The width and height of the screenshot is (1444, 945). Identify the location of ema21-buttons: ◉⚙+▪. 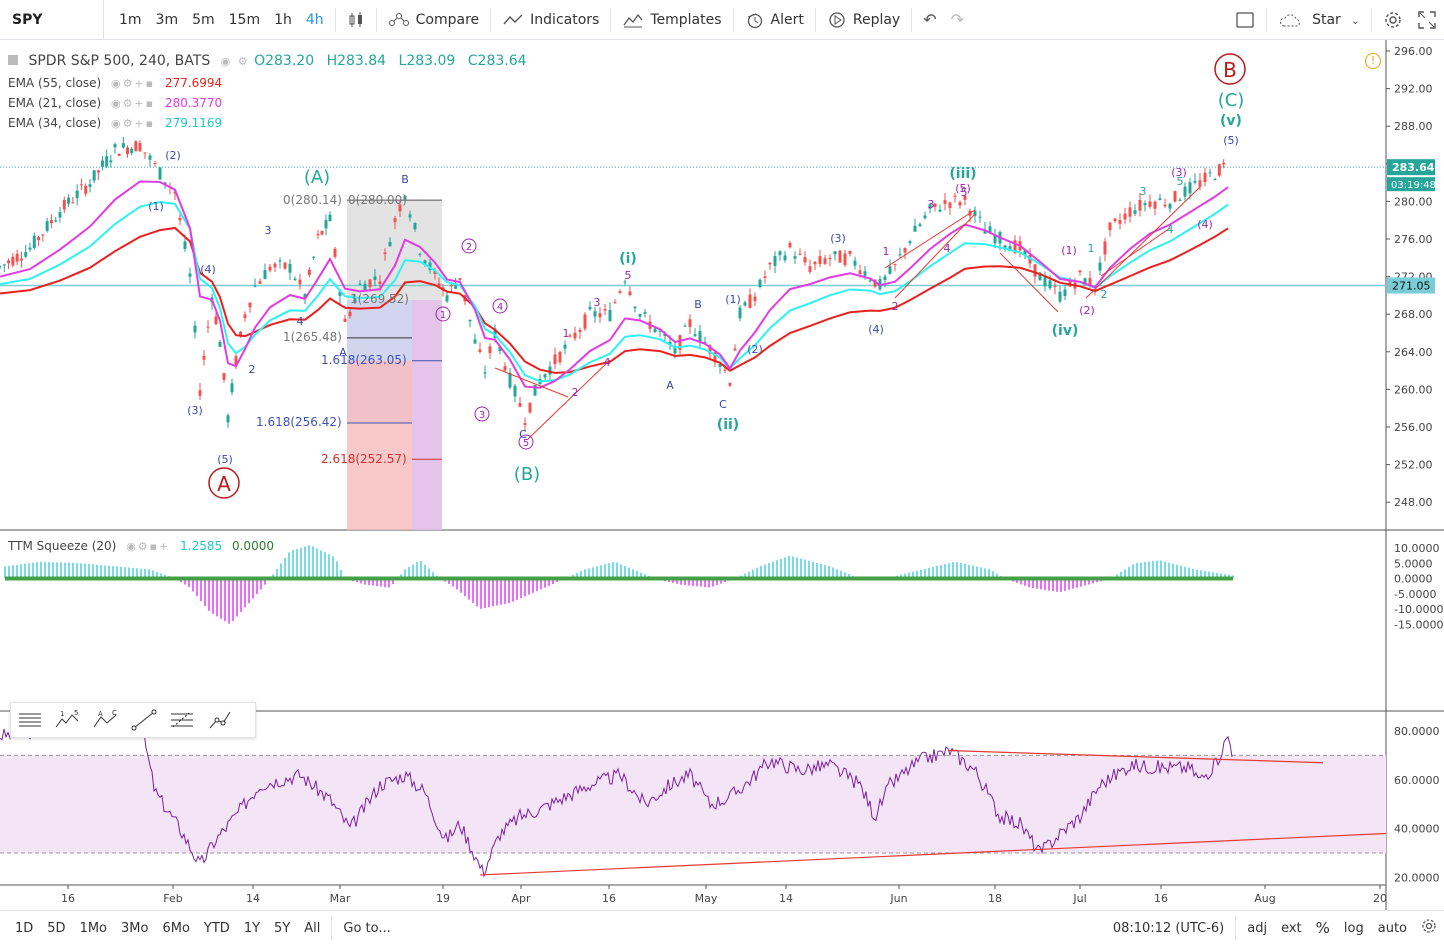
(133, 103).